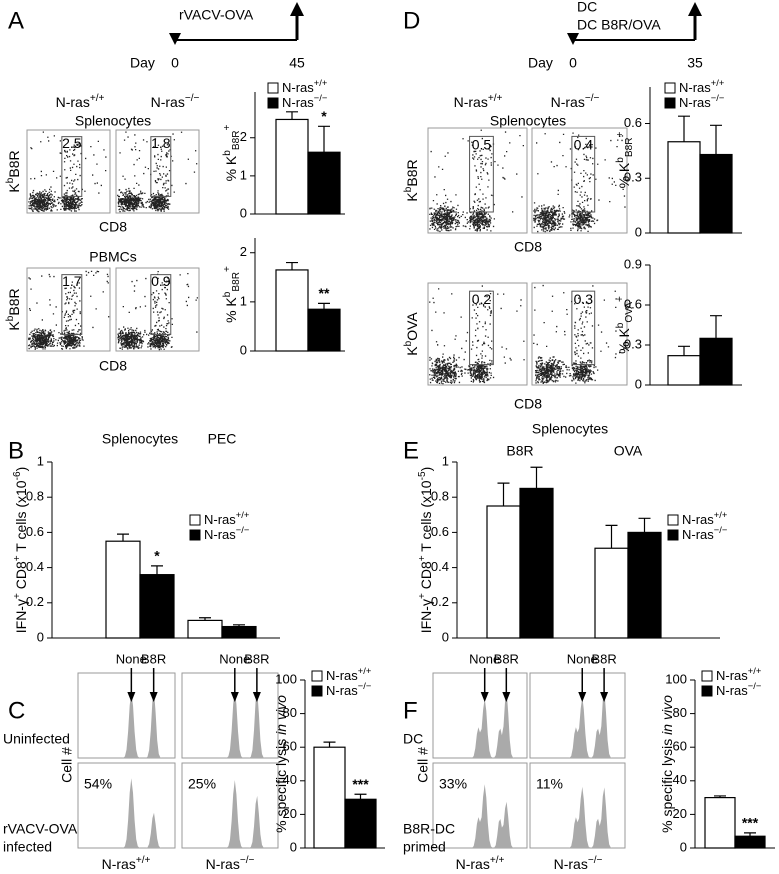 The image size is (779, 874). Describe the element at coordinates (440, 601) in the screenshot. I see `y-tick-label: 0.2` at that location.